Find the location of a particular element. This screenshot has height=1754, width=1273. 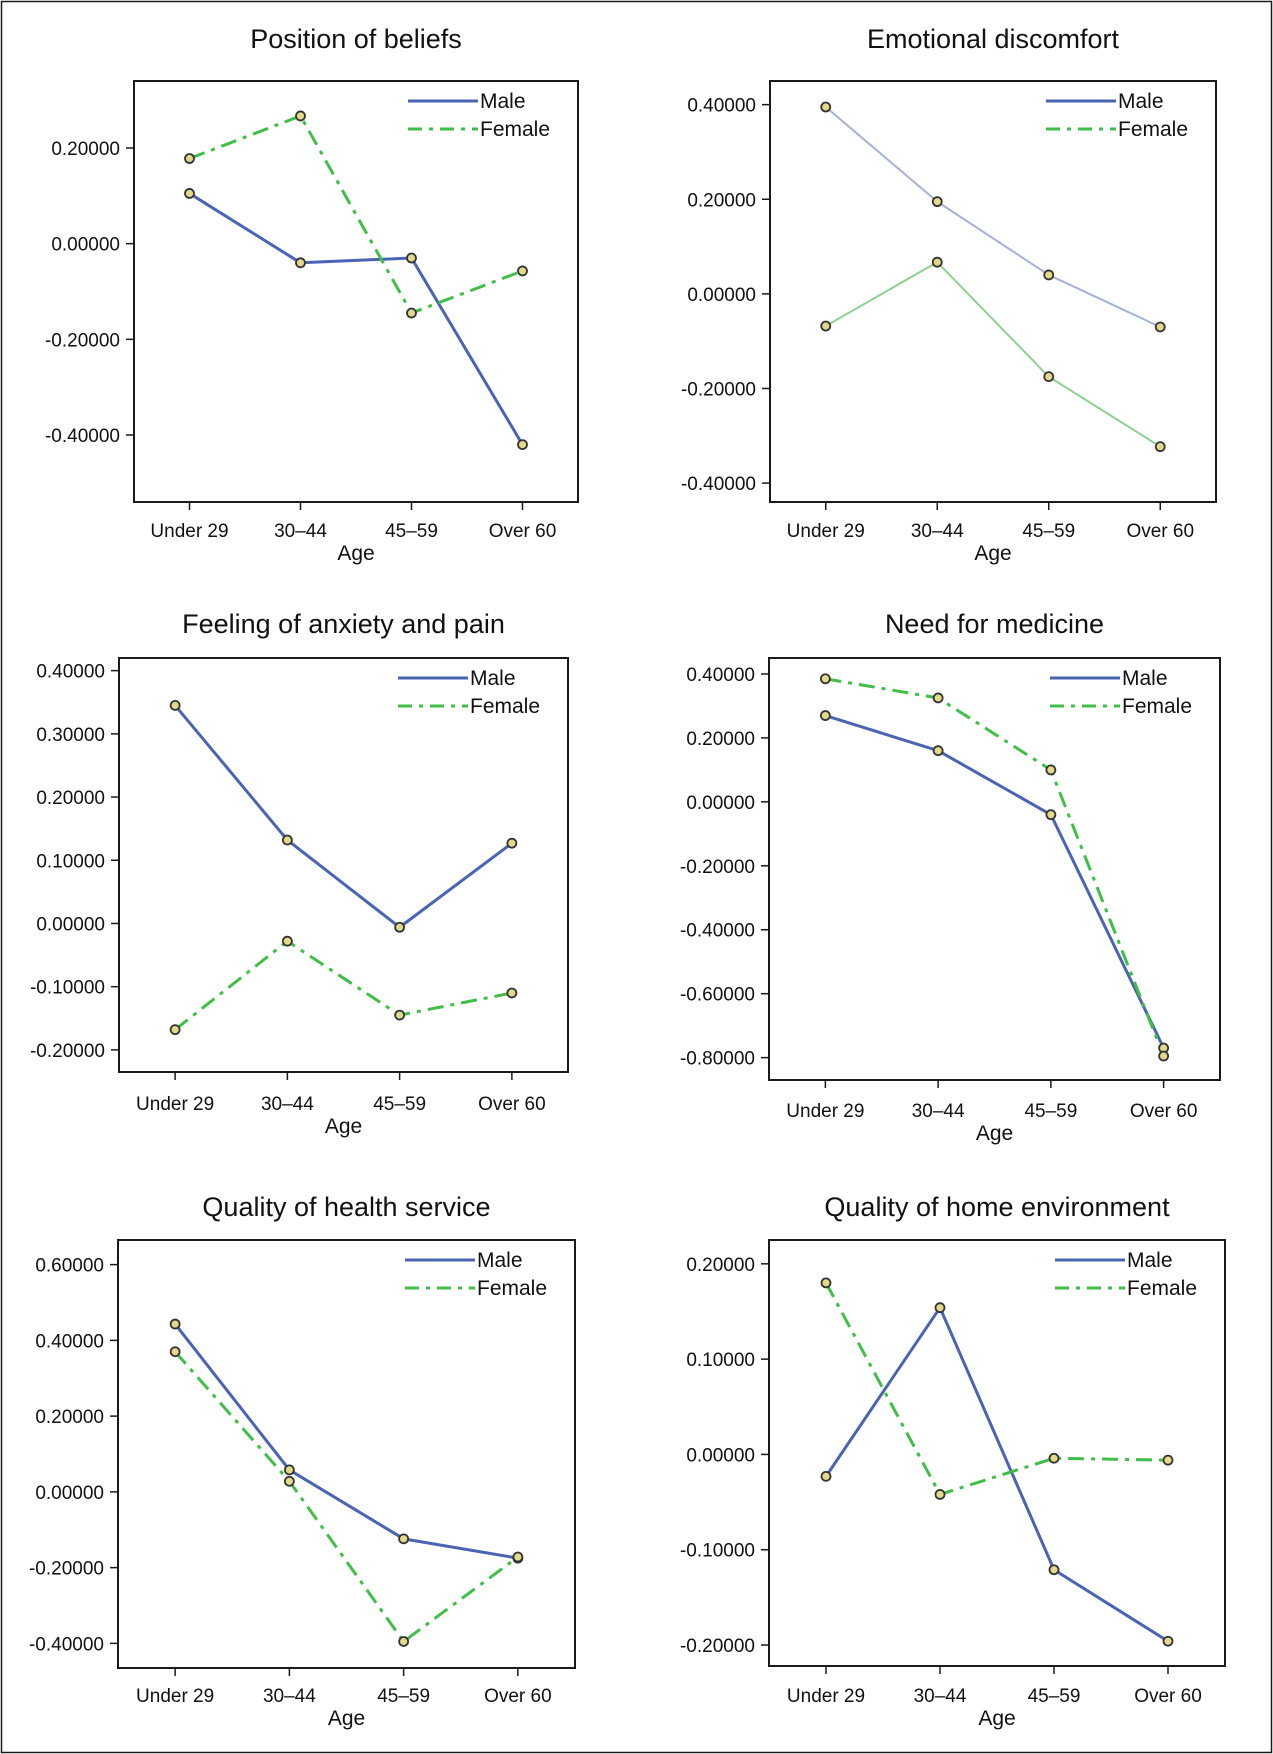

x-axis-title: Age is located at coordinates (355, 553).